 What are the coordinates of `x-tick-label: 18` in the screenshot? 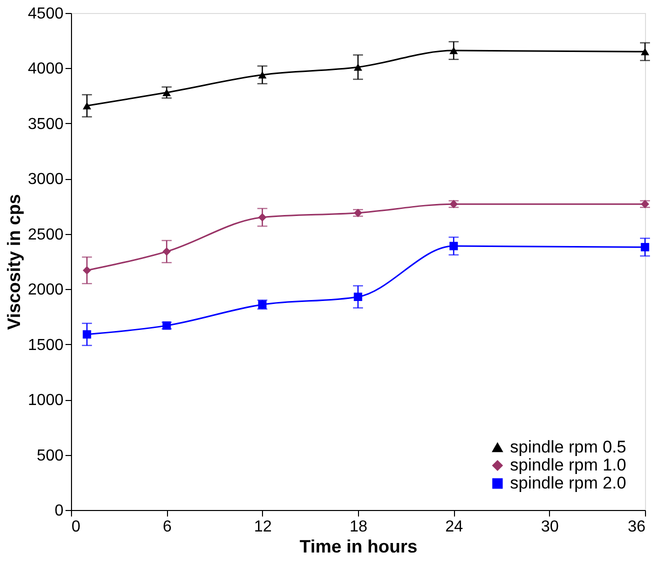 It's located at (359, 527).